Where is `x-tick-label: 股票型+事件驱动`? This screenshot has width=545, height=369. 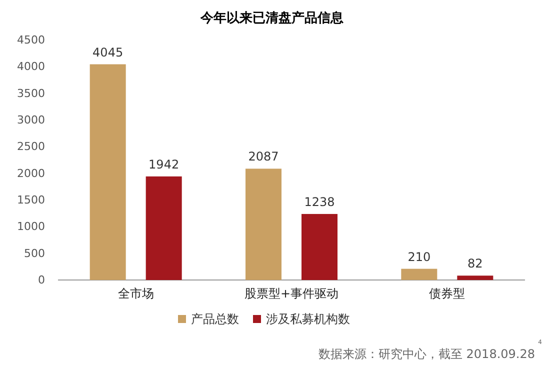 x-tick-label: 股票型+事件驱动 is located at coordinates (291, 293).